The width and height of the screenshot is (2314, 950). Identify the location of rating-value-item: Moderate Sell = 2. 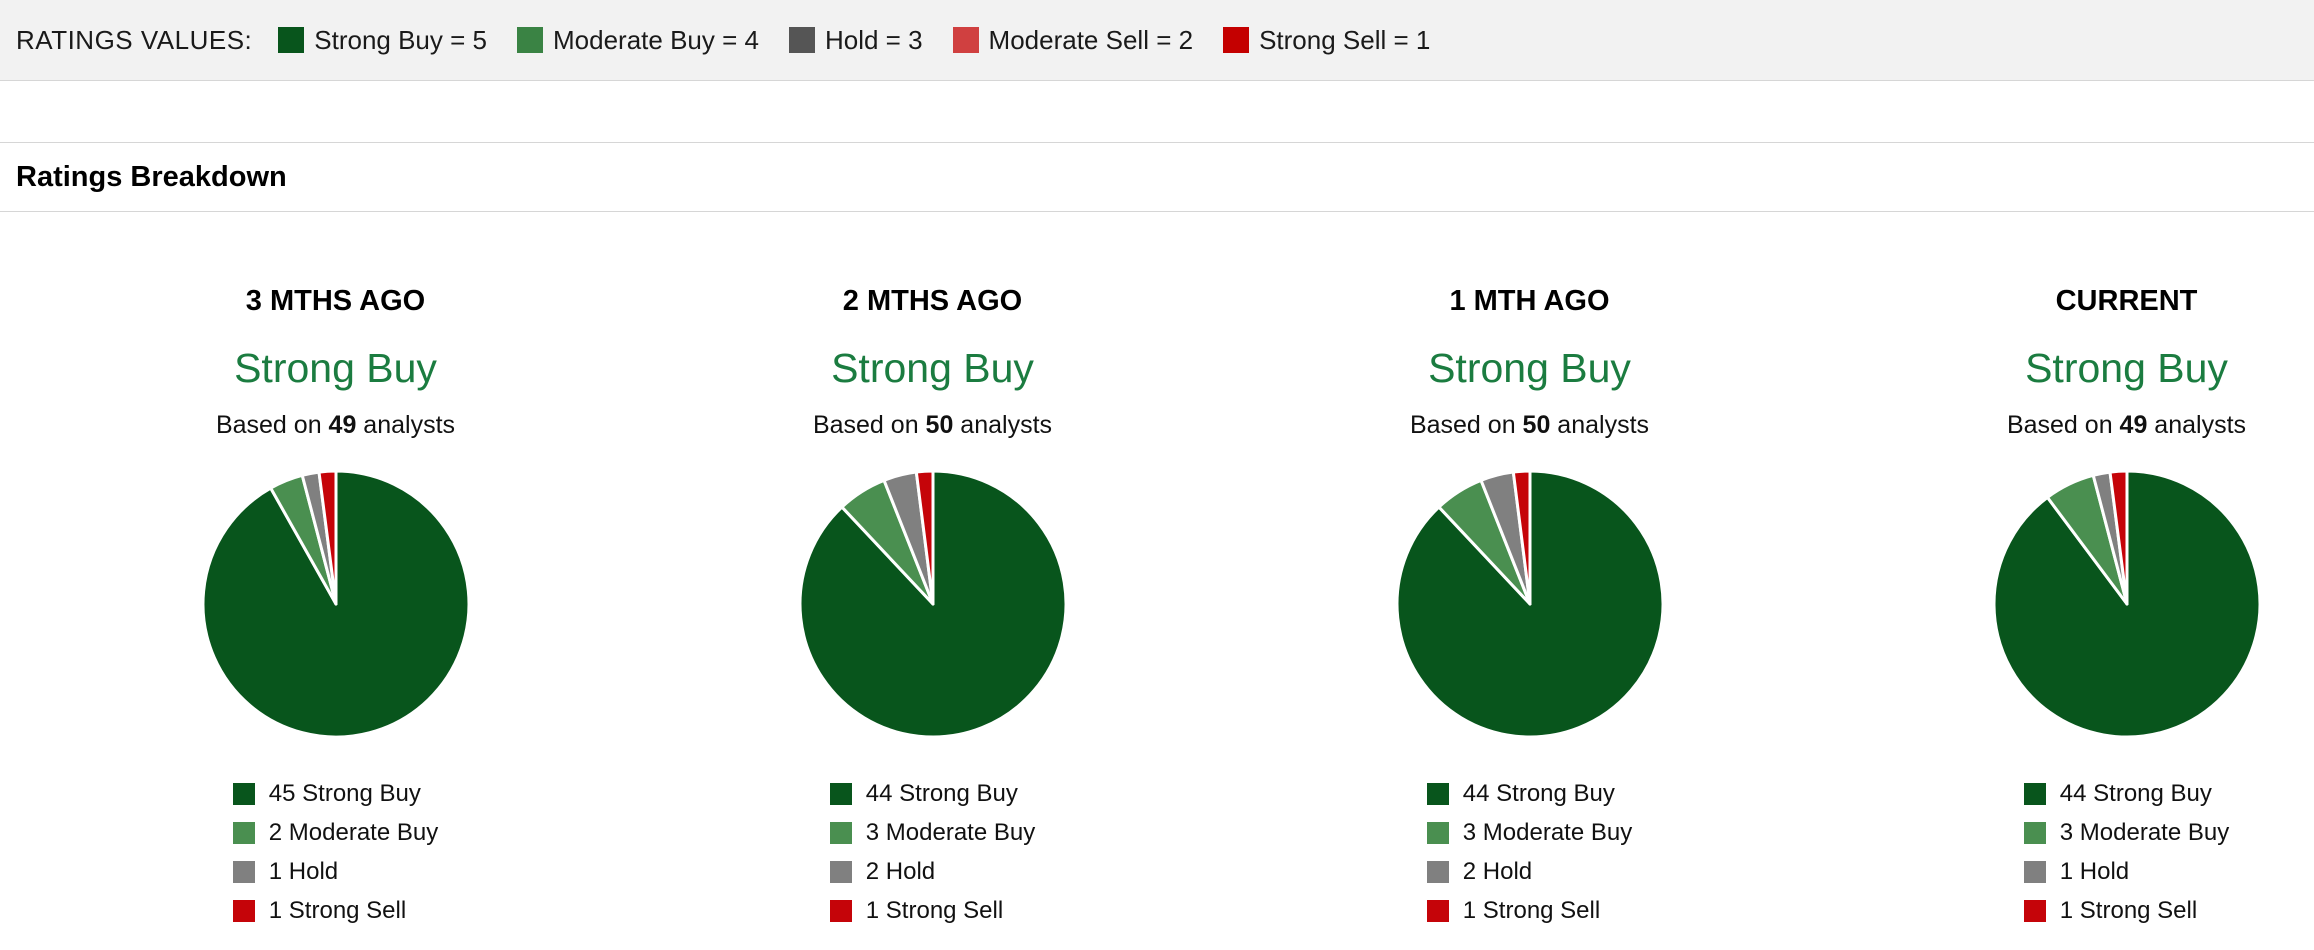
(1073, 40).